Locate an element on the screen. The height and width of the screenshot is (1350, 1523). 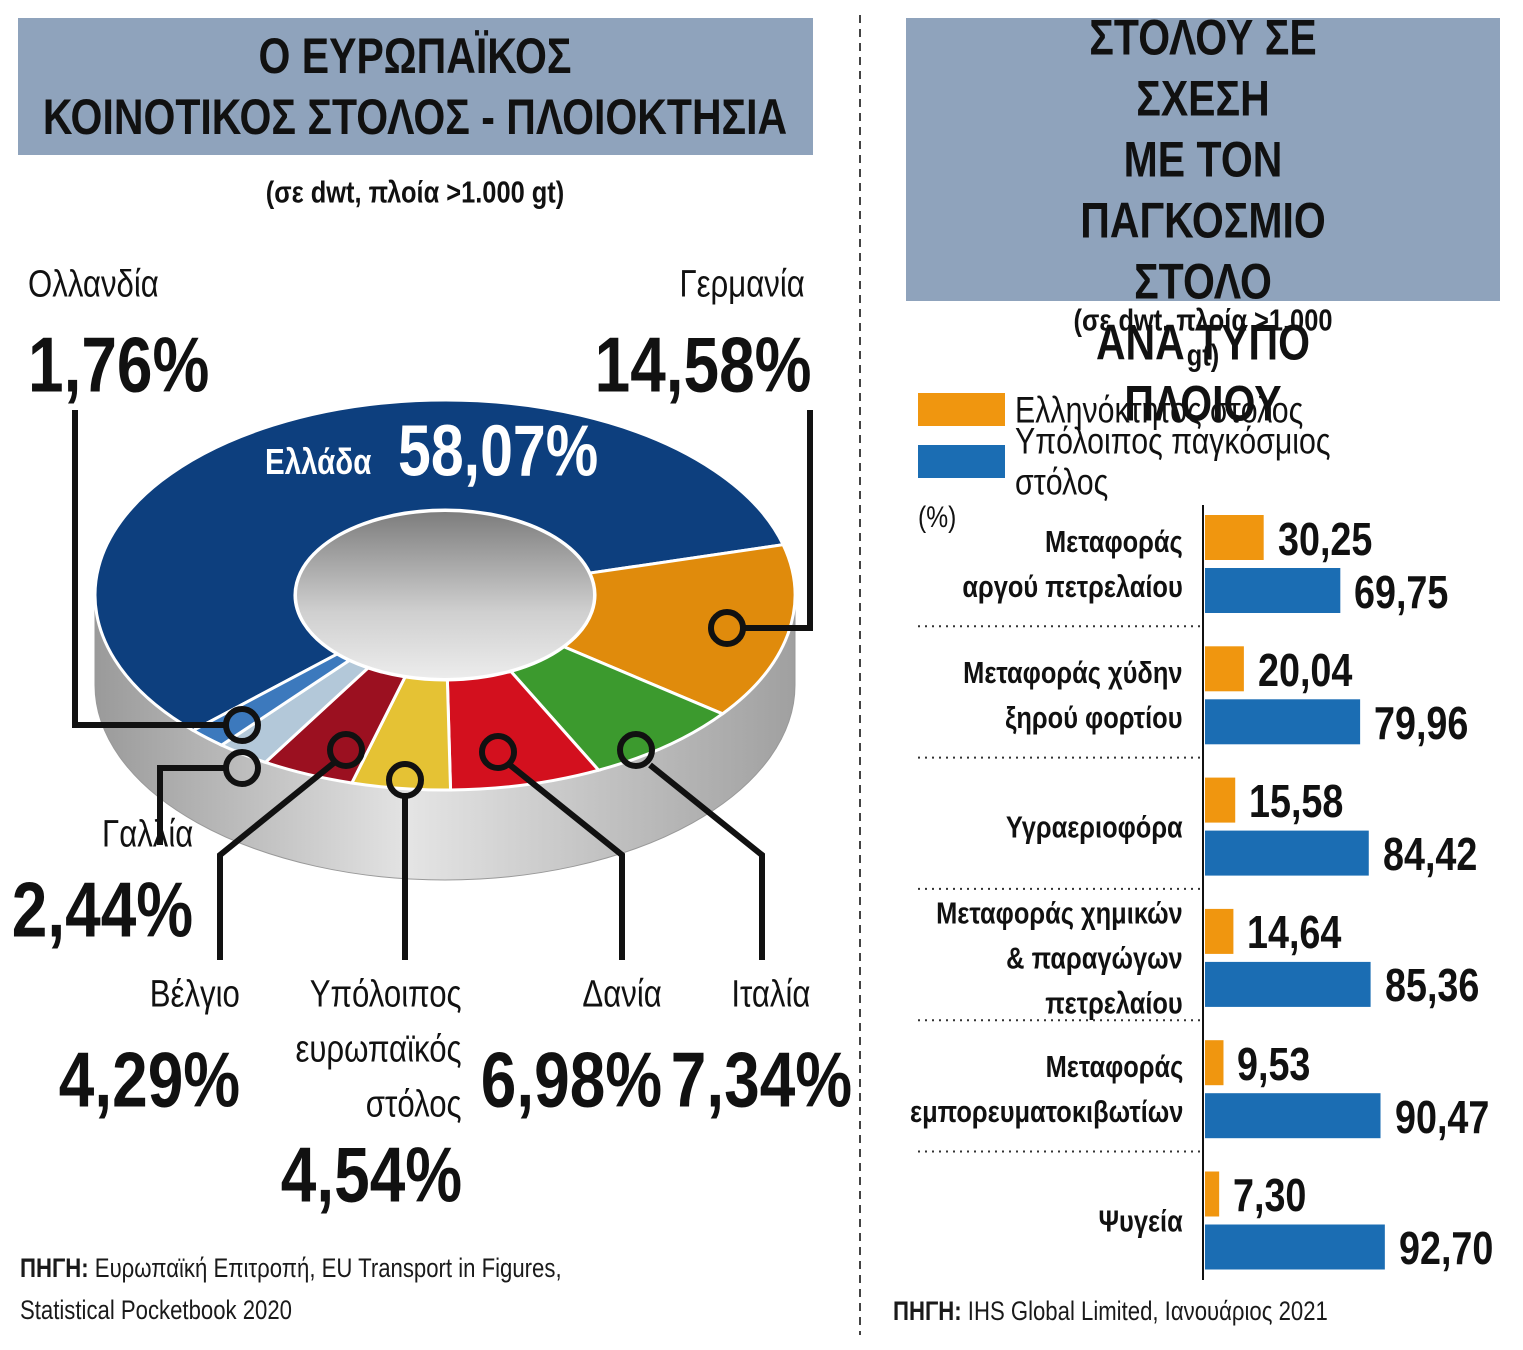
value-label: 9,53 is located at coordinates (1274, 1063).